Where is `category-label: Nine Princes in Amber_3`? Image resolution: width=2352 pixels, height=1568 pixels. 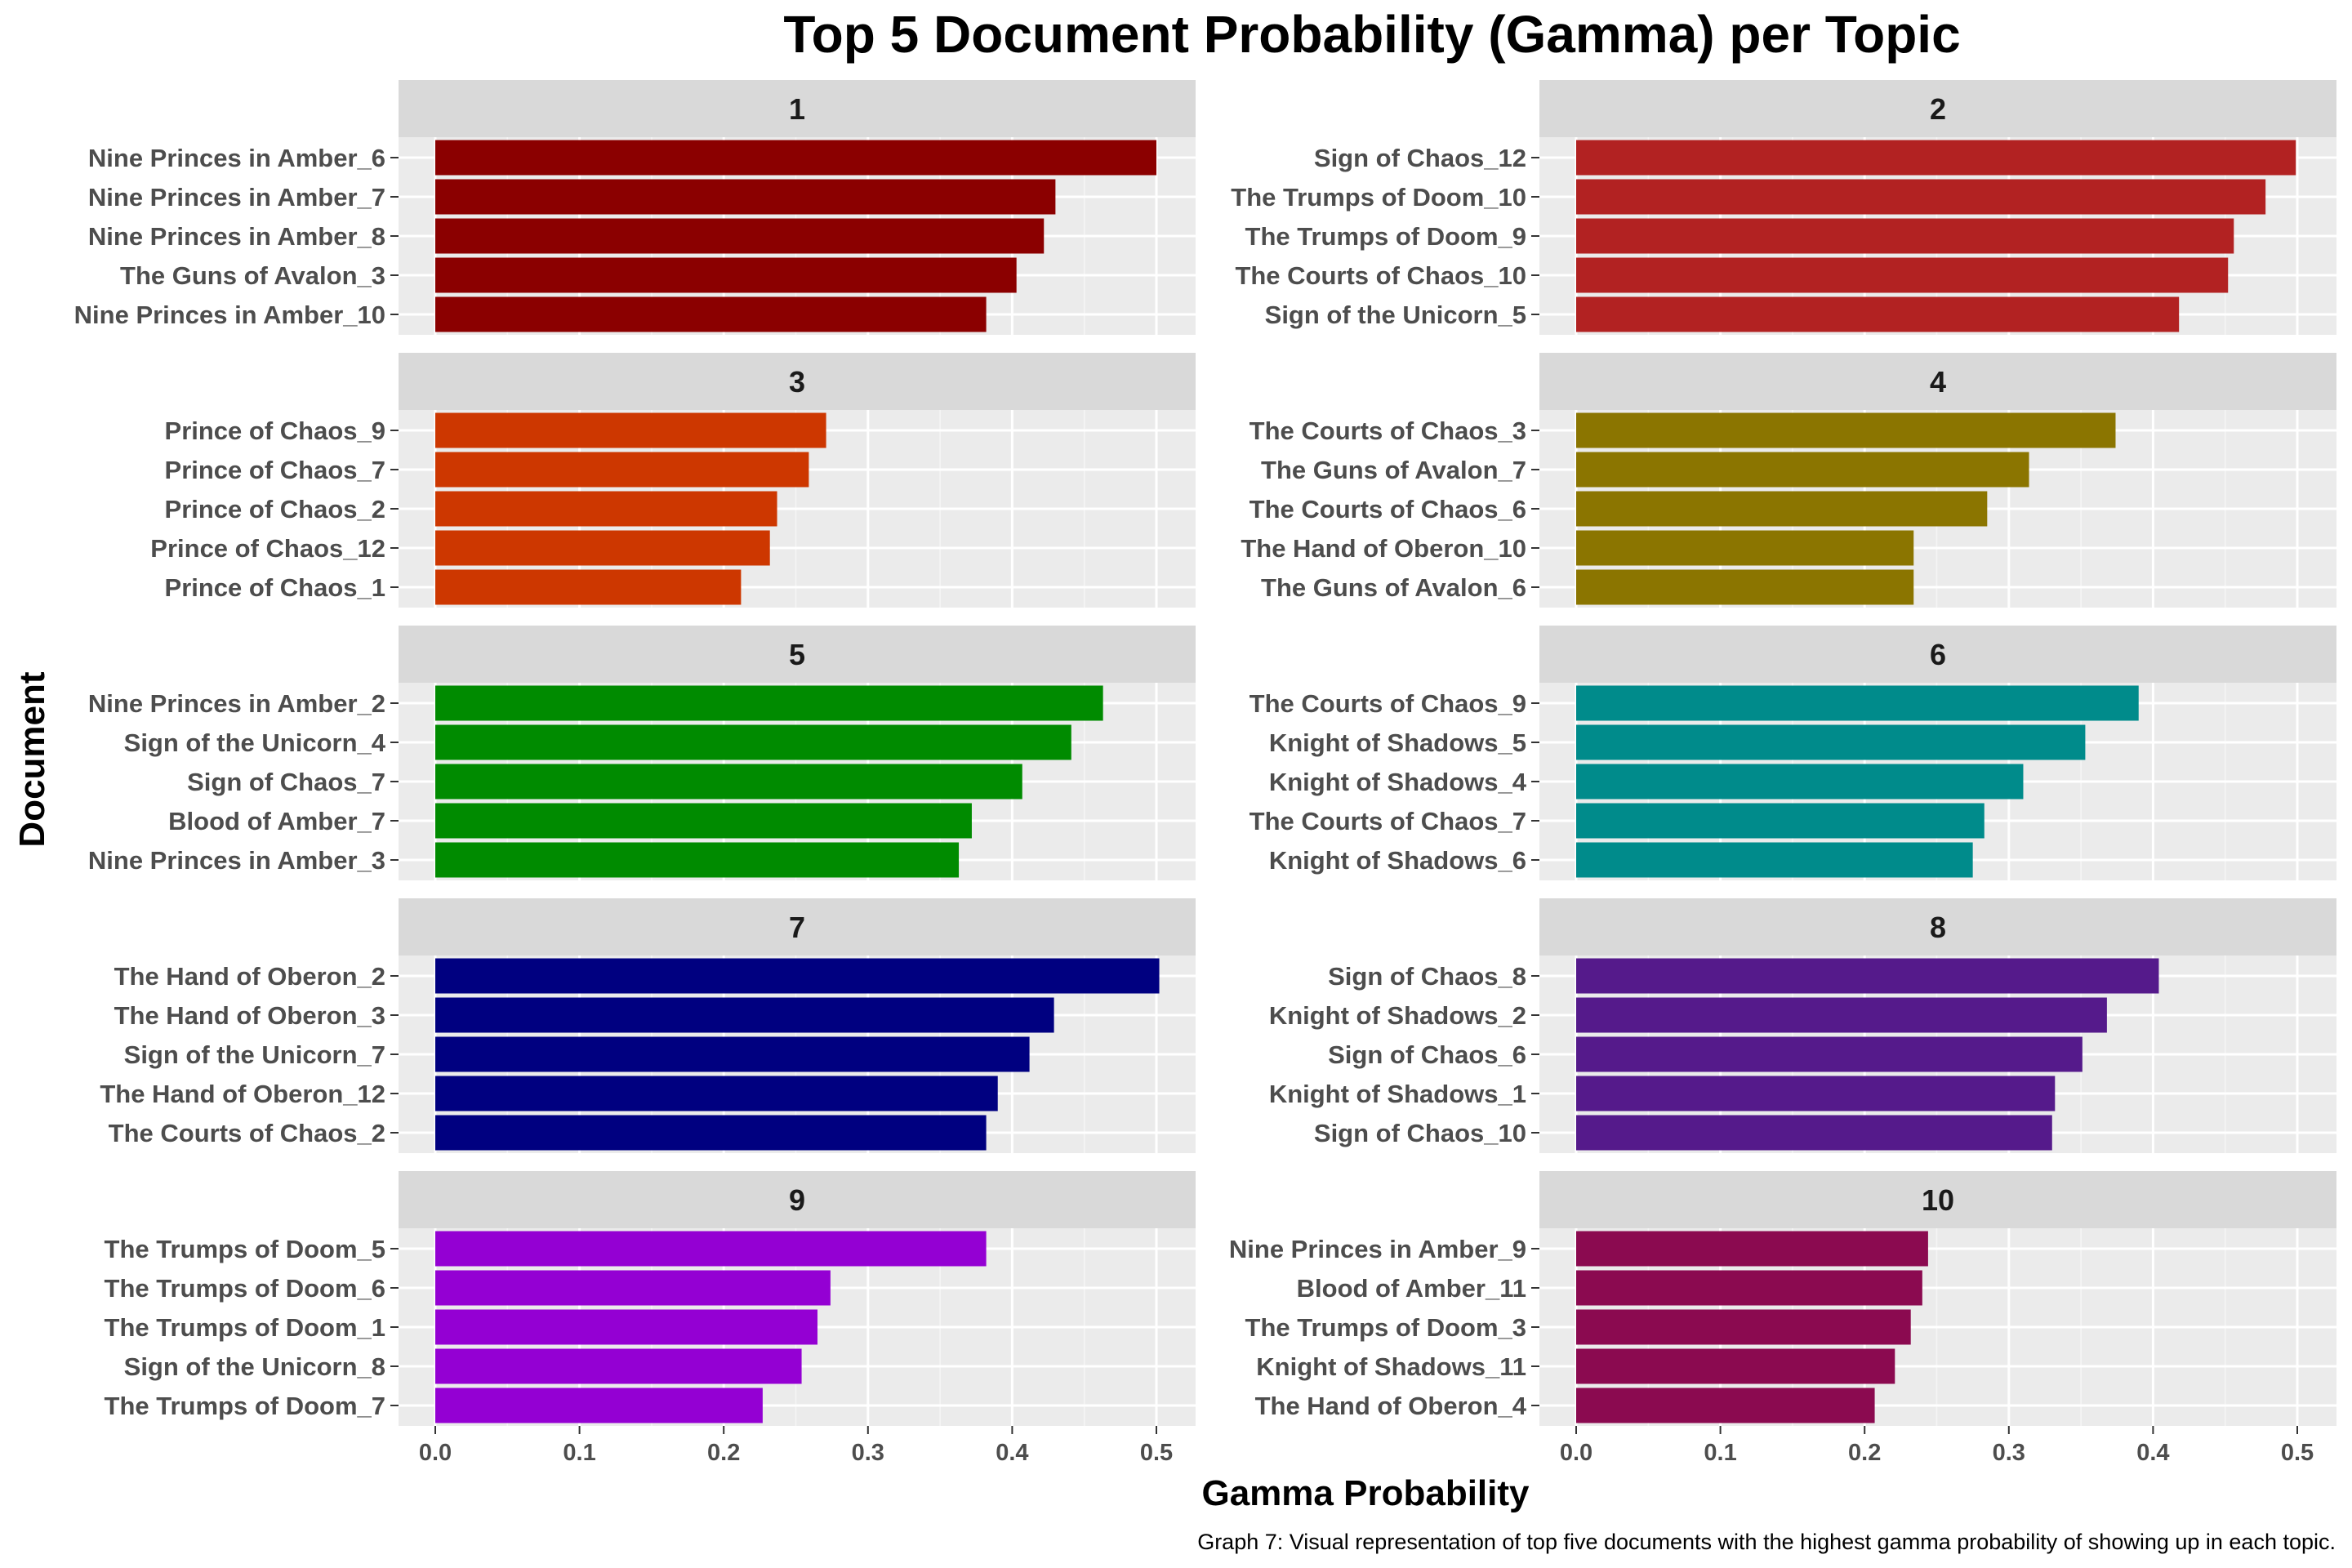 category-label: Nine Princes in Amber_3 is located at coordinates (236, 860).